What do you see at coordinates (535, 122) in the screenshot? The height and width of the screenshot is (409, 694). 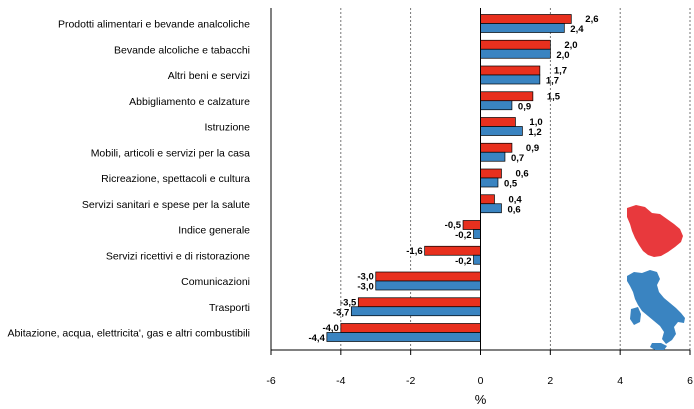 I see `value-label: 1,0` at bounding box center [535, 122].